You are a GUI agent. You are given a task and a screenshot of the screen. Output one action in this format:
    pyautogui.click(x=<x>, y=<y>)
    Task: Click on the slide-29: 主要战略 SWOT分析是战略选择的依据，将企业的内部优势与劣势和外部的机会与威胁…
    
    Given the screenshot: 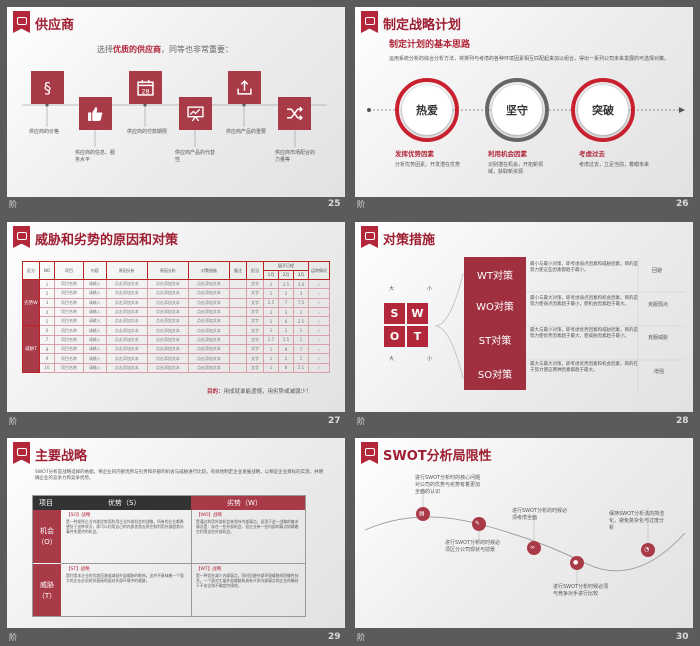 What is the action you would take?
    pyautogui.click(x=176, y=533)
    